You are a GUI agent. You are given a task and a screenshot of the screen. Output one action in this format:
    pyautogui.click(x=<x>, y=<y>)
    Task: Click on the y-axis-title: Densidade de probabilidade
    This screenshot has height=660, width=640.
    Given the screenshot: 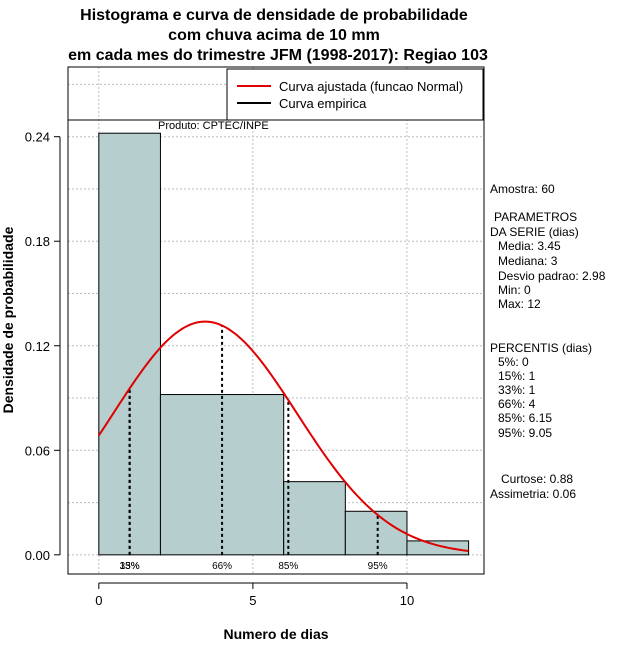 What is the action you would take?
    pyautogui.click(x=8, y=319)
    